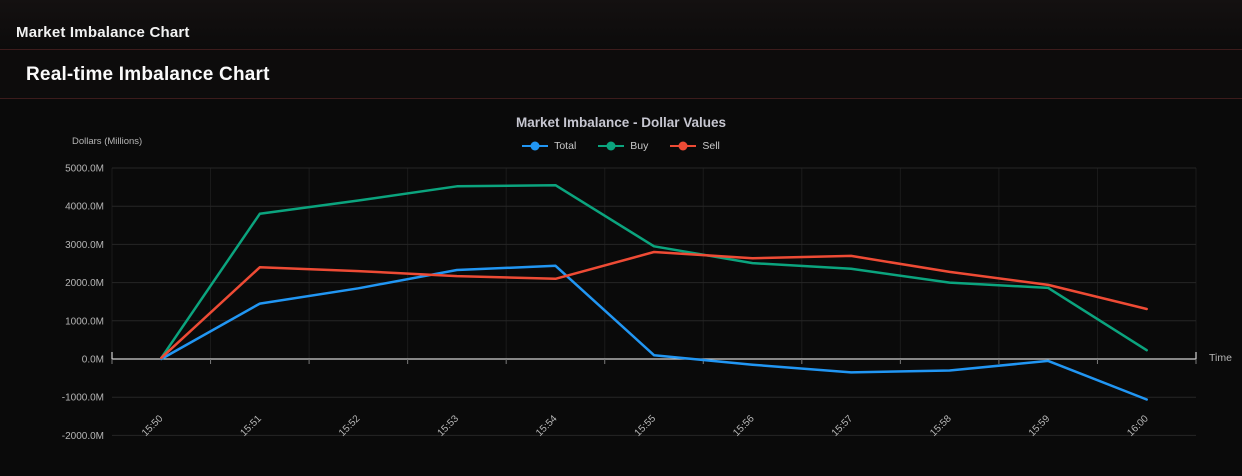 Image resolution: width=1242 pixels, height=476 pixels. I want to click on y-tick-label: 3000.0M, so click(84, 245).